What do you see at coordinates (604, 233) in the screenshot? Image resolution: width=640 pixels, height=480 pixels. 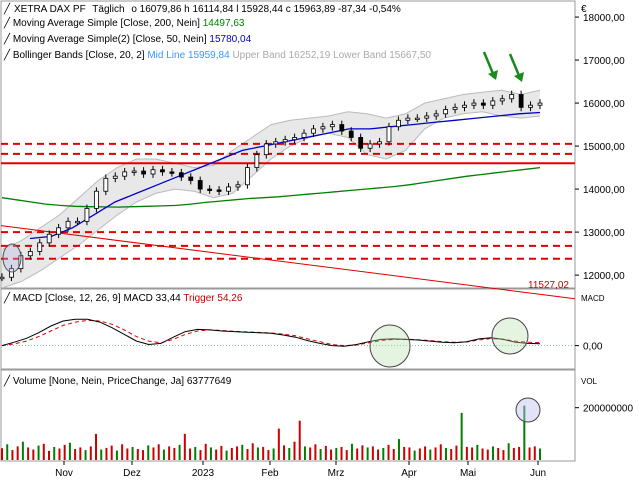 I see `price-y-tick-label: 13000,00` at bounding box center [604, 233].